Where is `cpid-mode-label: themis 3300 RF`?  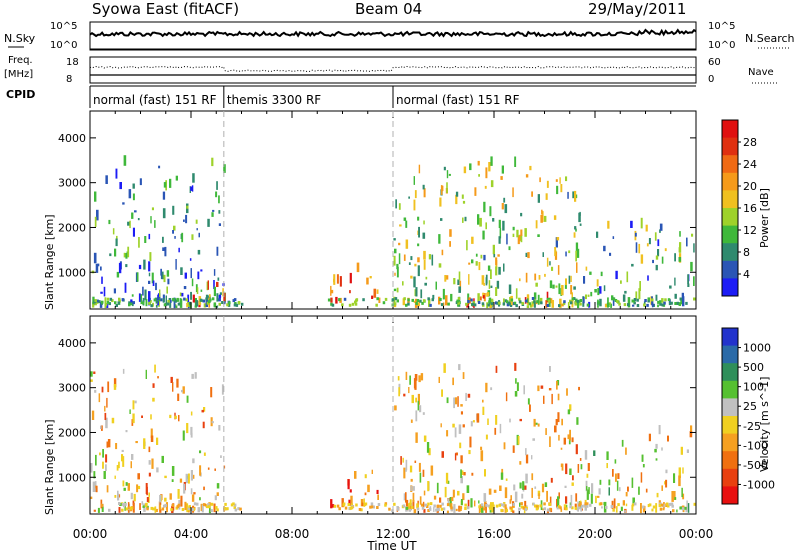 cpid-mode-label: themis 3300 RF is located at coordinates (274, 100).